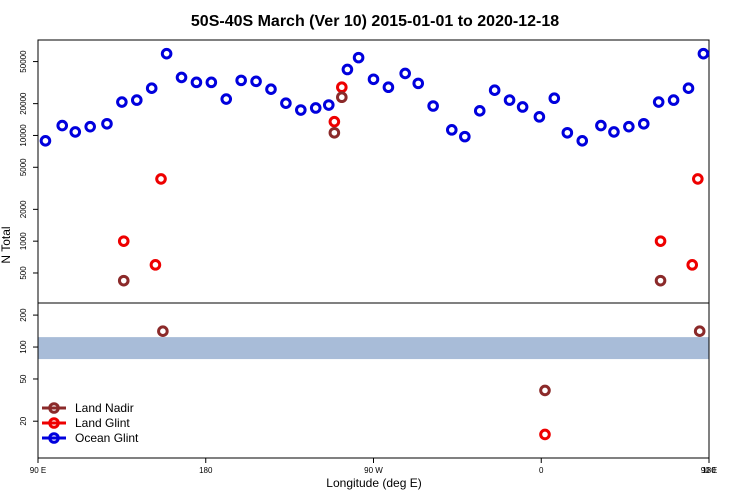 Image resolution: width=750 pixels, height=500 pixels. I want to click on y-tick-label: 200, so click(23, 315).